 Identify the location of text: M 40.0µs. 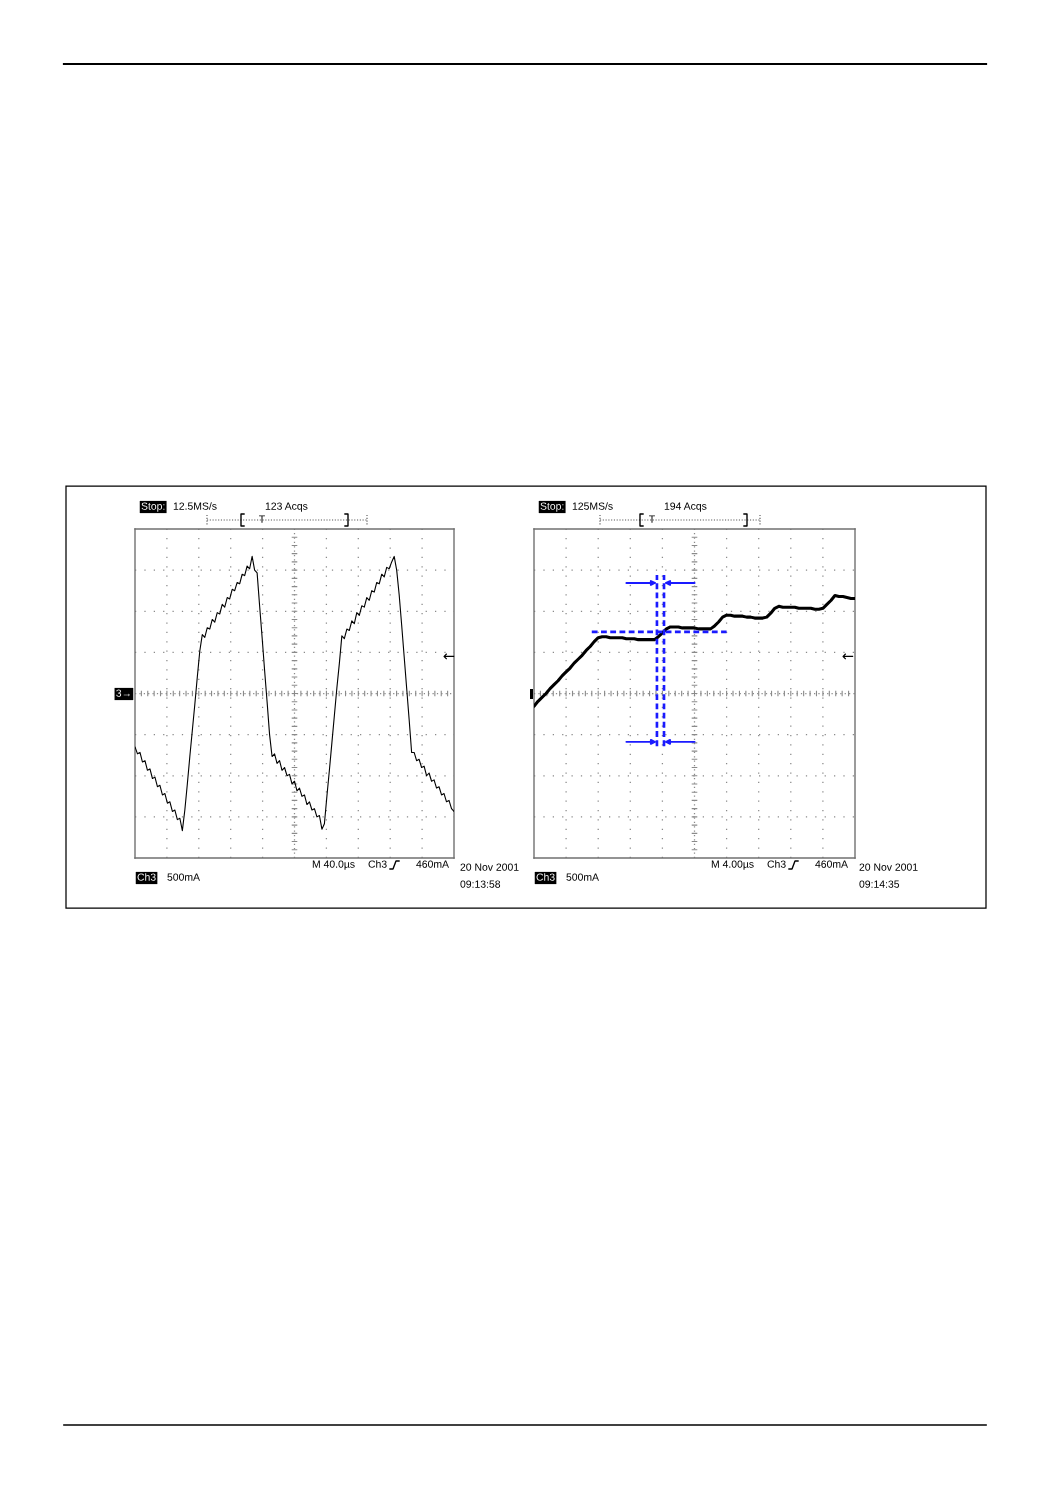
(333, 865).